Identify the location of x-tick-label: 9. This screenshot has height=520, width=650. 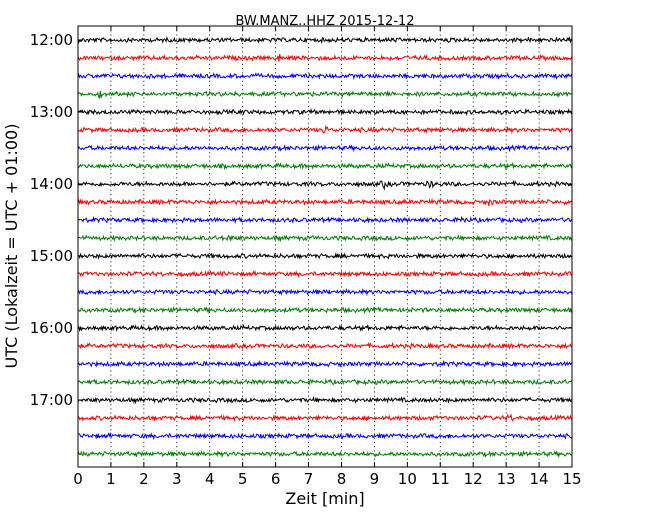
(375, 479).